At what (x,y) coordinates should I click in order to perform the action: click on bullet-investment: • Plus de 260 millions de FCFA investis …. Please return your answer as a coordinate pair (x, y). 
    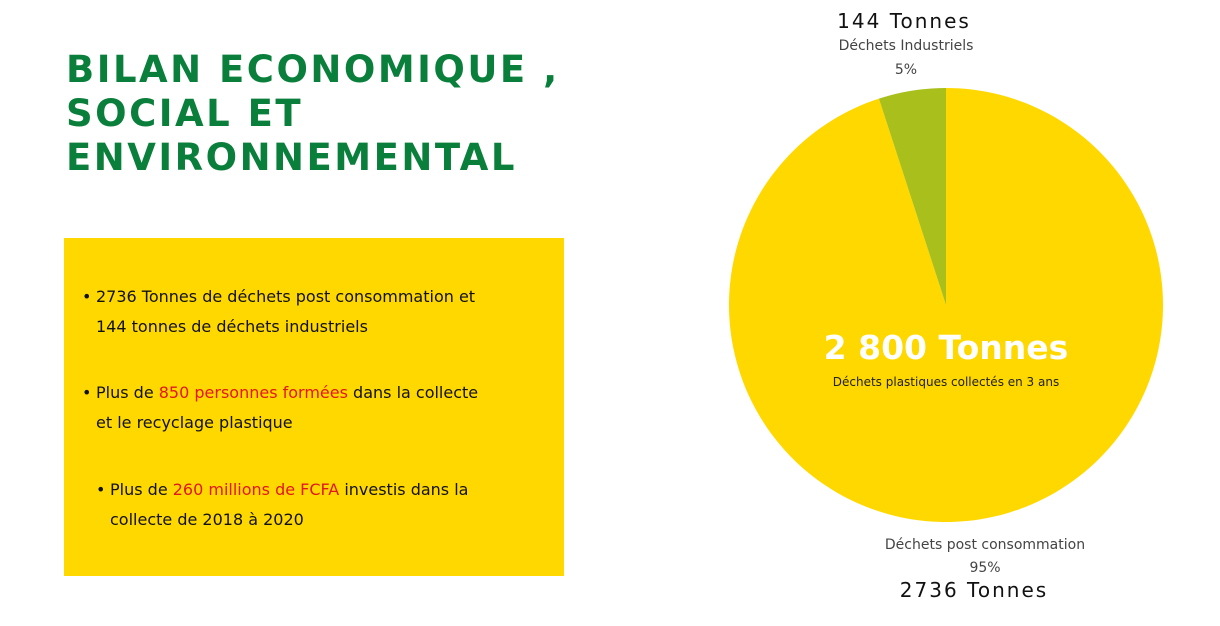
    Looking at the image, I should click on (323, 505).